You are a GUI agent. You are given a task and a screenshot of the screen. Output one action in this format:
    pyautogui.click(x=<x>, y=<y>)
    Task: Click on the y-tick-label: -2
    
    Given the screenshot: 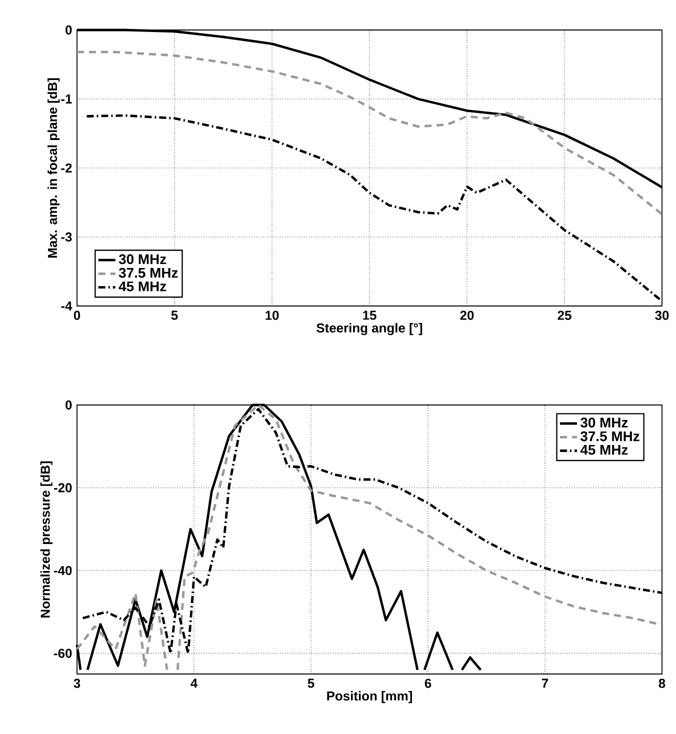 What is the action you would take?
    pyautogui.click(x=66, y=168)
    